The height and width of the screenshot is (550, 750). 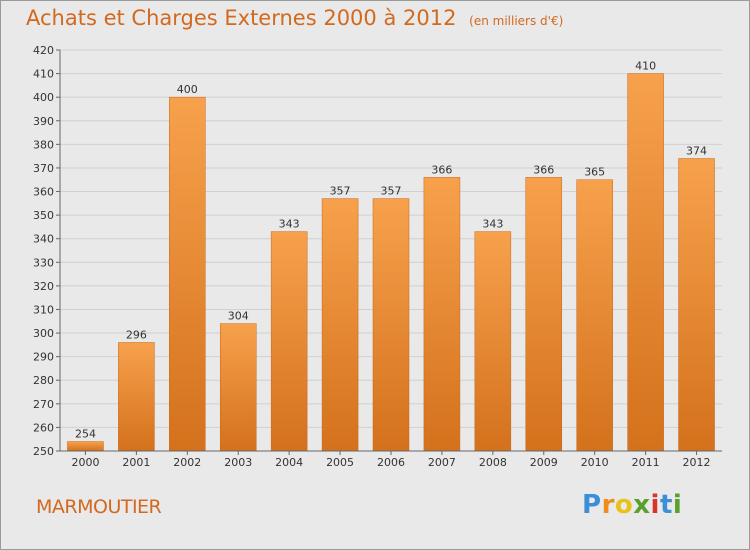 I want to click on chart-title-text: Achats et Charges Externes 2000 à 2012, so click(x=241, y=18).